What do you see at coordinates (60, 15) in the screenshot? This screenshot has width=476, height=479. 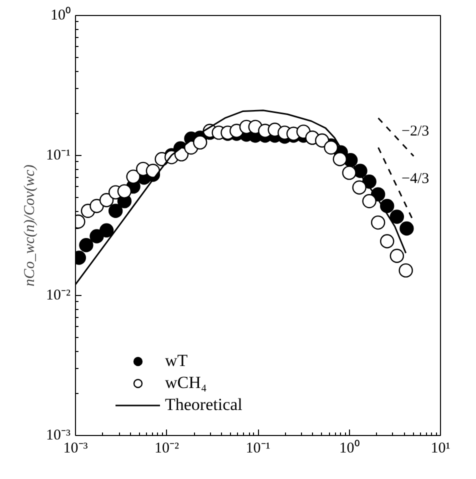 I see `y-tick-label: 10⁰` at bounding box center [60, 15].